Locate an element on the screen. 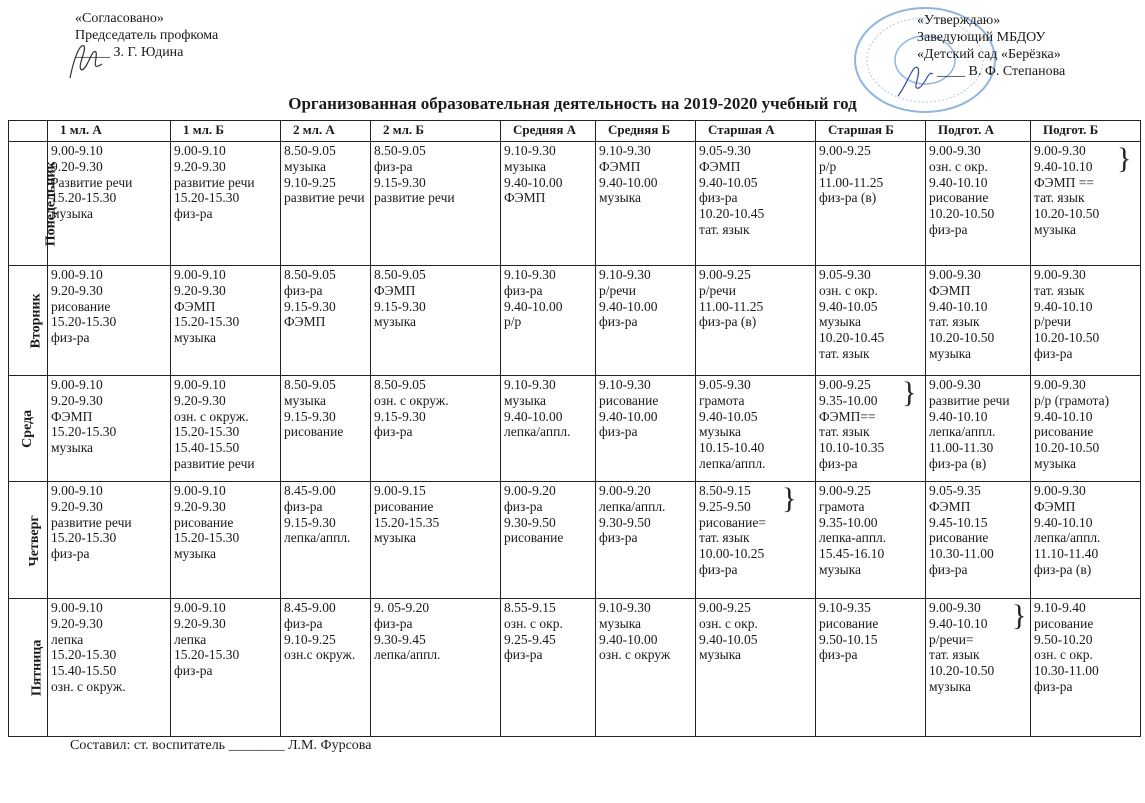  time-slot: 9. 05-9.20 is located at coordinates (402, 607).